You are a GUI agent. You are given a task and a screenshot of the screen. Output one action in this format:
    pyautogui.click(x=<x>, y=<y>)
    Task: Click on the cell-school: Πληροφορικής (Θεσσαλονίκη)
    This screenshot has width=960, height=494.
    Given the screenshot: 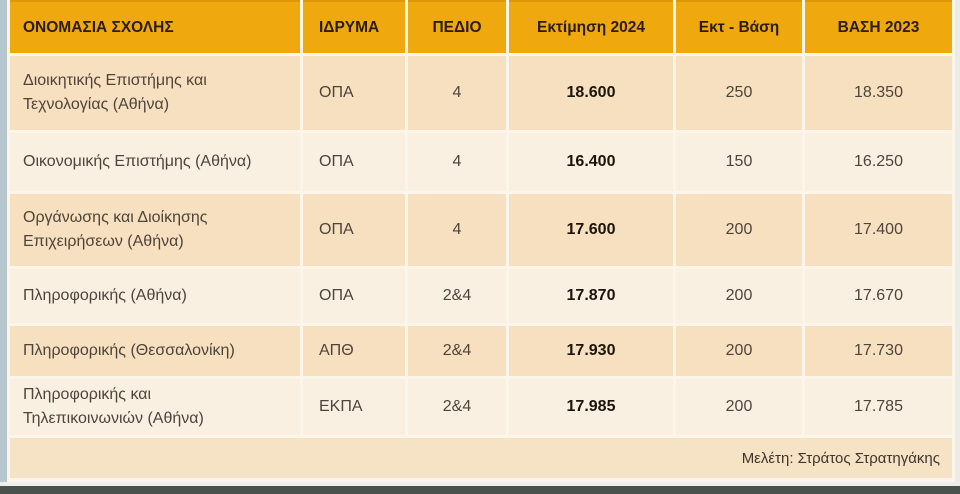 What is the action you would take?
    pyautogui.click(x=155, y=351)
    